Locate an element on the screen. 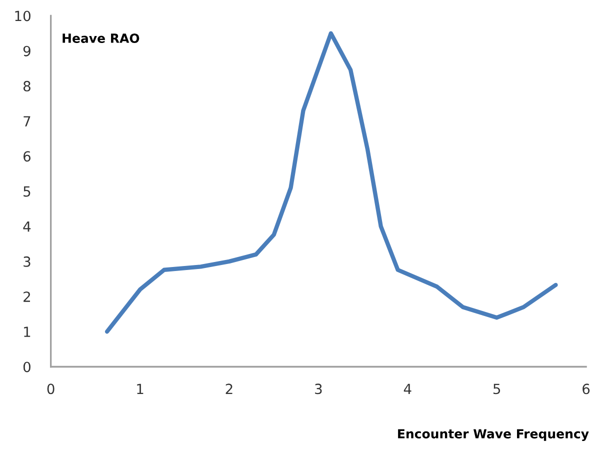 The height and width of the screenshot is (450, 598). y-tick-label: 0 is located at coordinates (26, 367).